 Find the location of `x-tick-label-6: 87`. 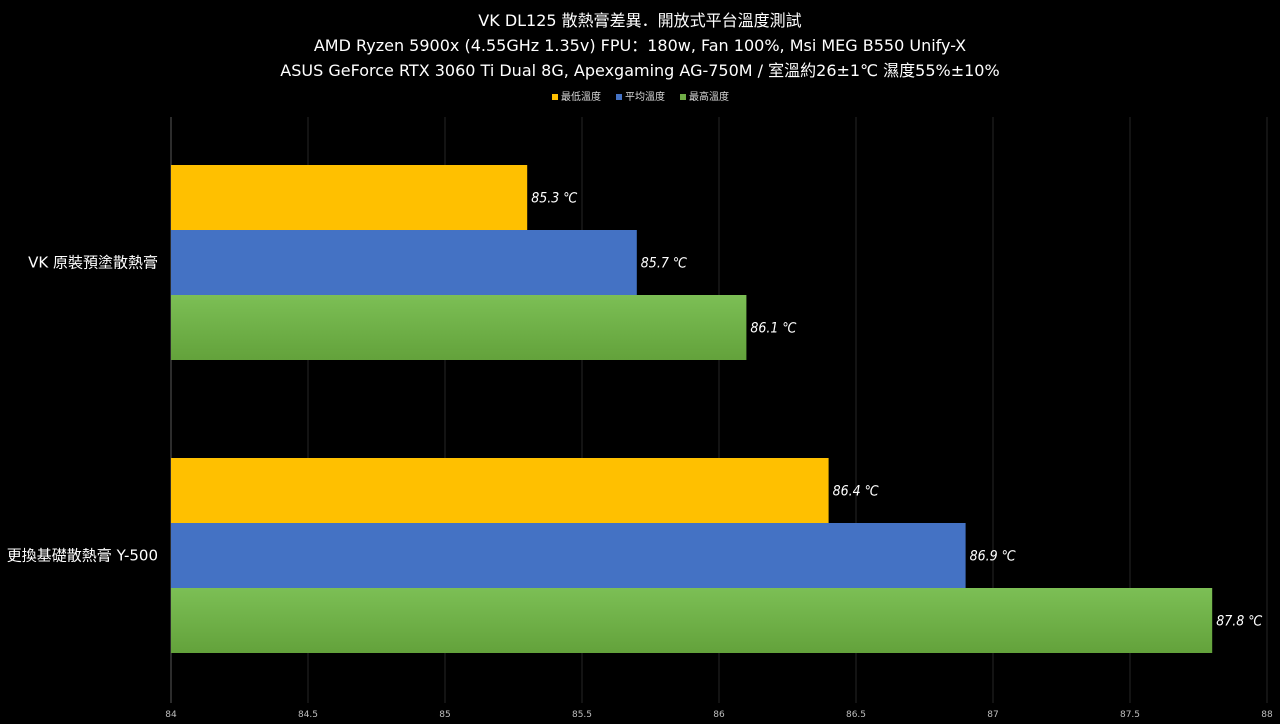

x-tick-label-6: 87 is located at coordinates (992, 715).